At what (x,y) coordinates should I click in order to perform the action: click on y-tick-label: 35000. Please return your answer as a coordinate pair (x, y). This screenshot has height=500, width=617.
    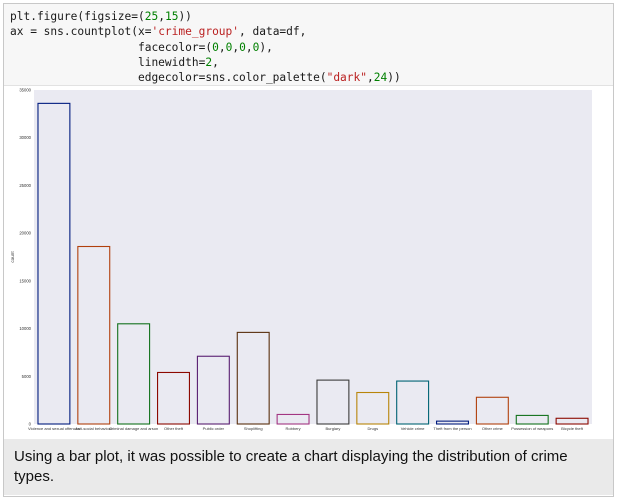
    Looking at the image, I should click on (25, 90).